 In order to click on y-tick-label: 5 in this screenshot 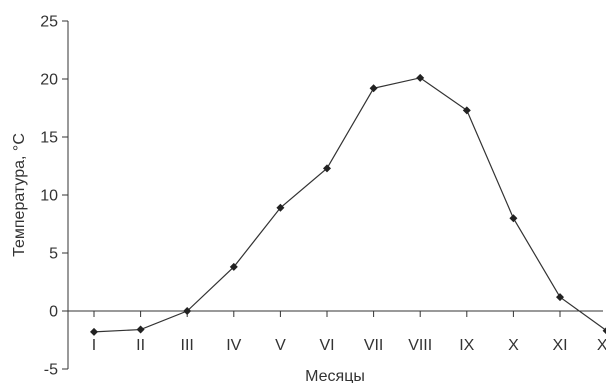, I will do `click(53, 254)`.